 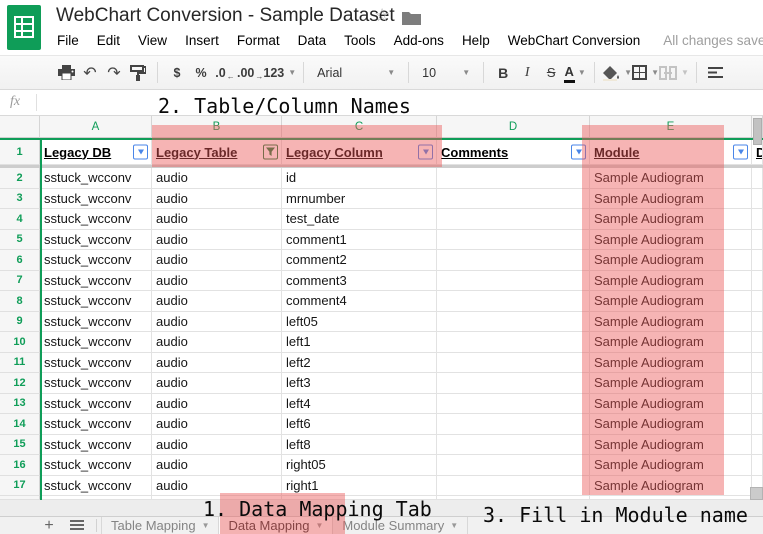 What do you see at coordinates (217, 127) in the screenshot?
I see `column-header-b: B` at bounding box center [217, 127].